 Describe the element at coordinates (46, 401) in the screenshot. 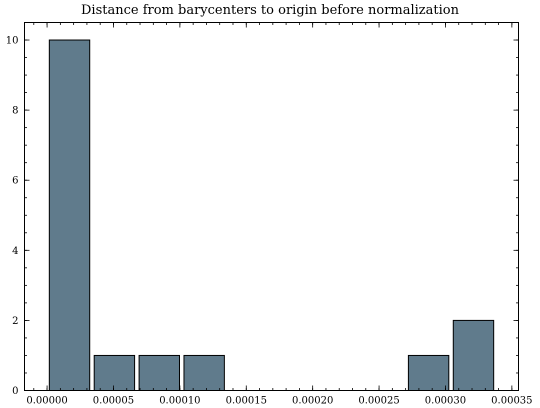

I see `x-tick-label: 0.00000` at that location.